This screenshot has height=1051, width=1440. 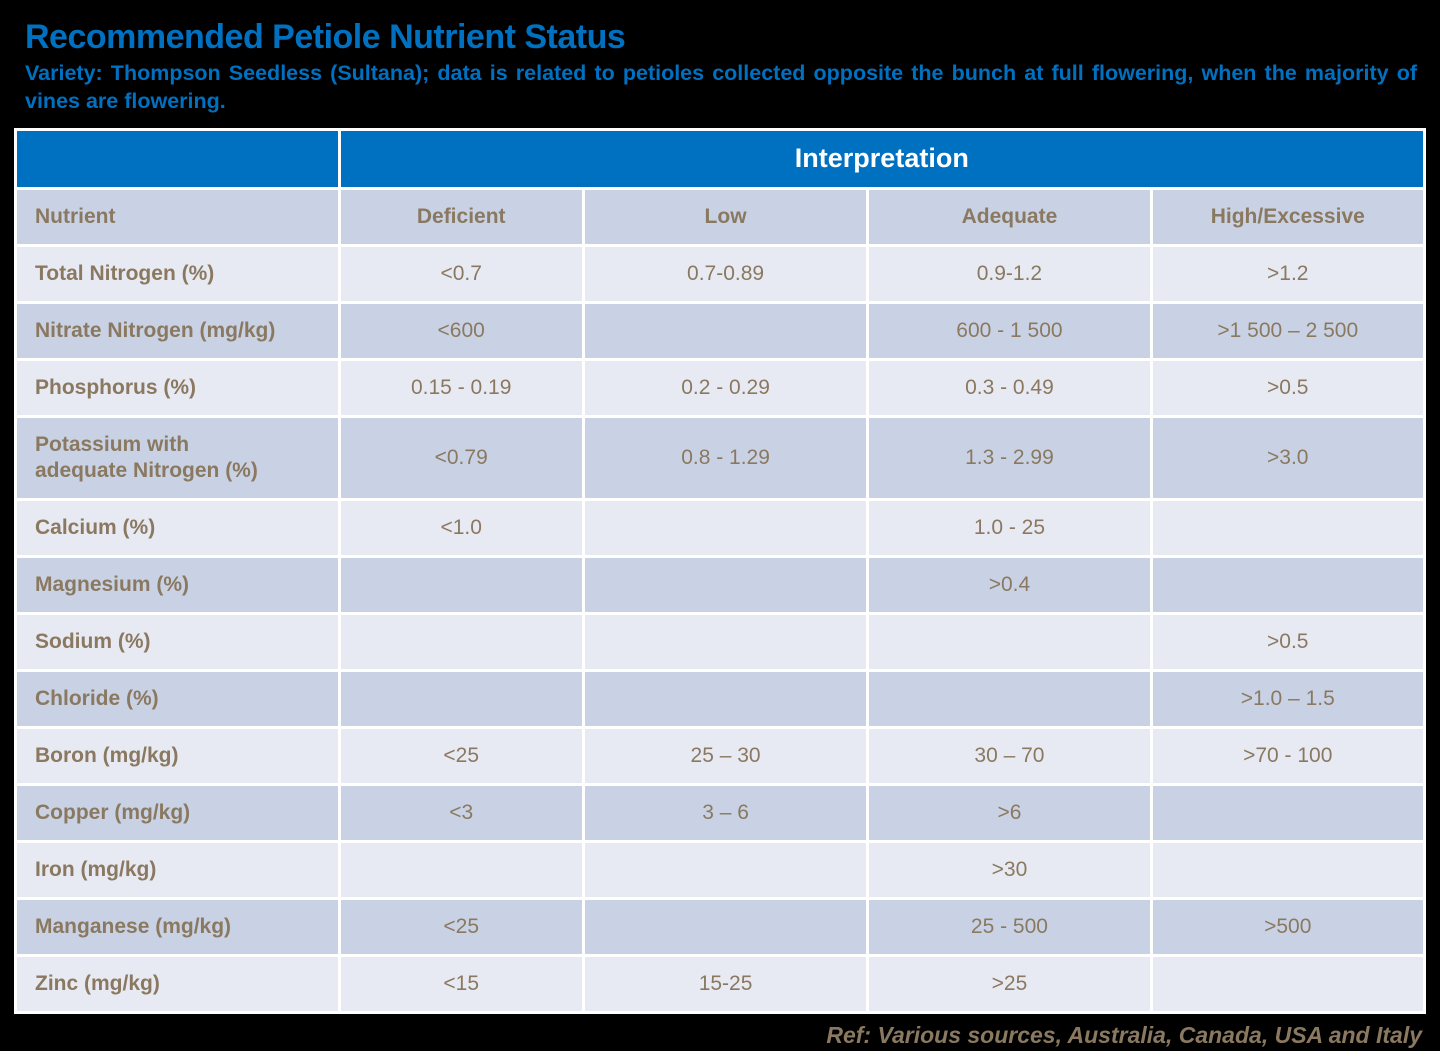 What do you see at coordinates (1287, 698) in the screenshot?
I see `cell-high-excessive: >1.0 – 1.5` at bounding box center [1287, 698].